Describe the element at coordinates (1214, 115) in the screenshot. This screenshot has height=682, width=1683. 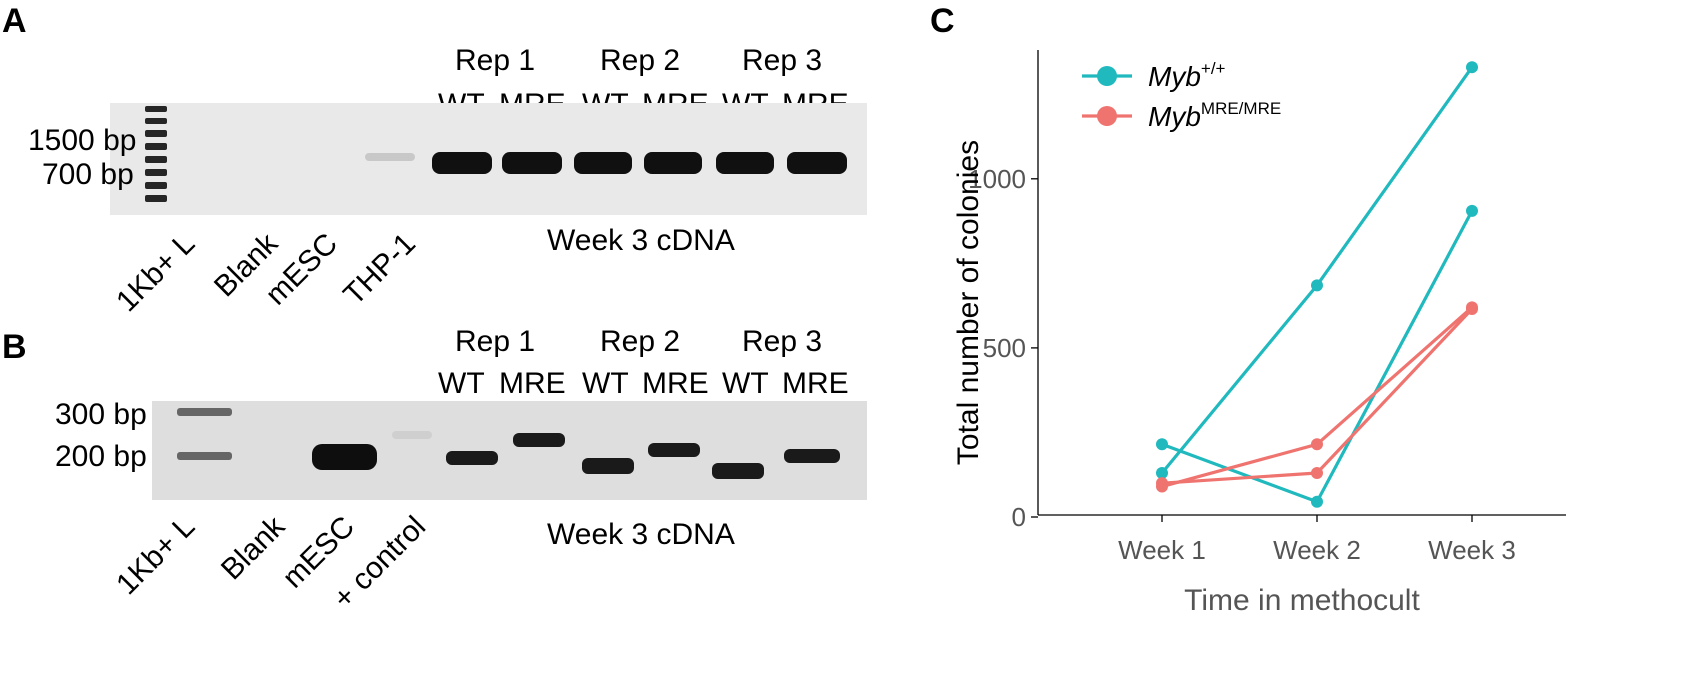
I see `legend-label-mre: MybMRE/MRE` at that location.